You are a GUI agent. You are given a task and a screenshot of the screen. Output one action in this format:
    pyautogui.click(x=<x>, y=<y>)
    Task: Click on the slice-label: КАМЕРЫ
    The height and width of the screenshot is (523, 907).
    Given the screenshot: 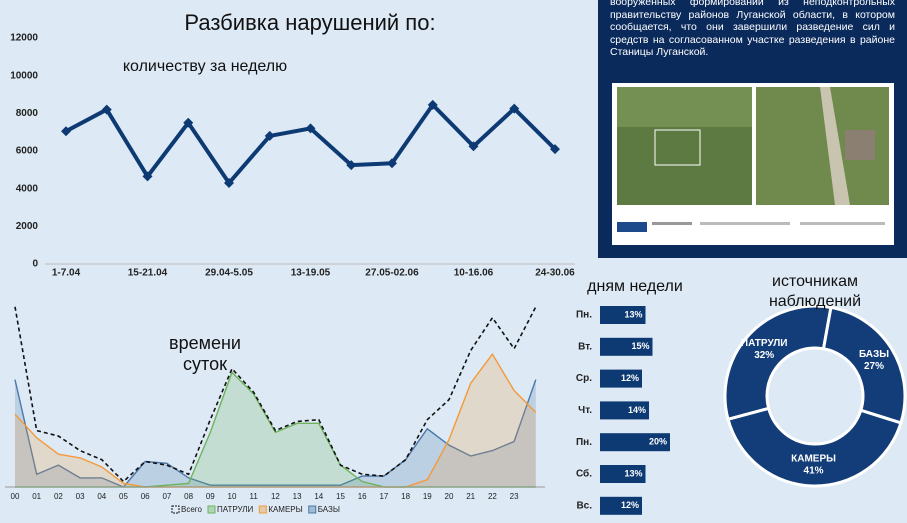 What is the action you would take?
    pyautogui.click(x=813, y=459)
    